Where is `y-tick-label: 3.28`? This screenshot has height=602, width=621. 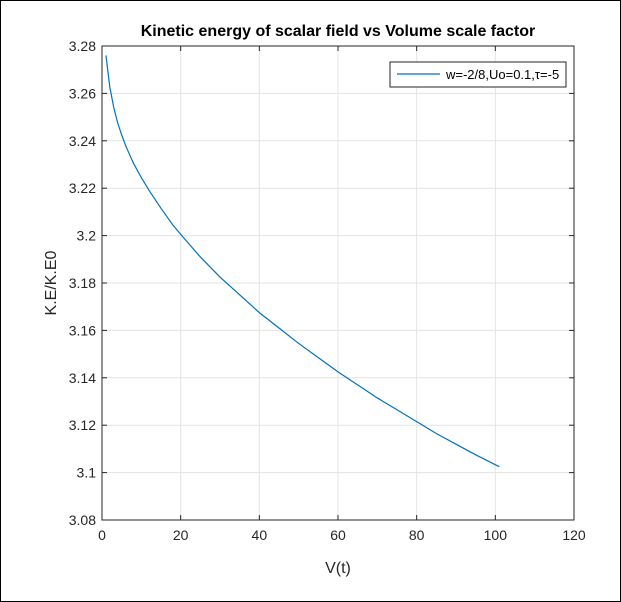
y-tick-label: 3.28 is located at coordinates (82, 46).